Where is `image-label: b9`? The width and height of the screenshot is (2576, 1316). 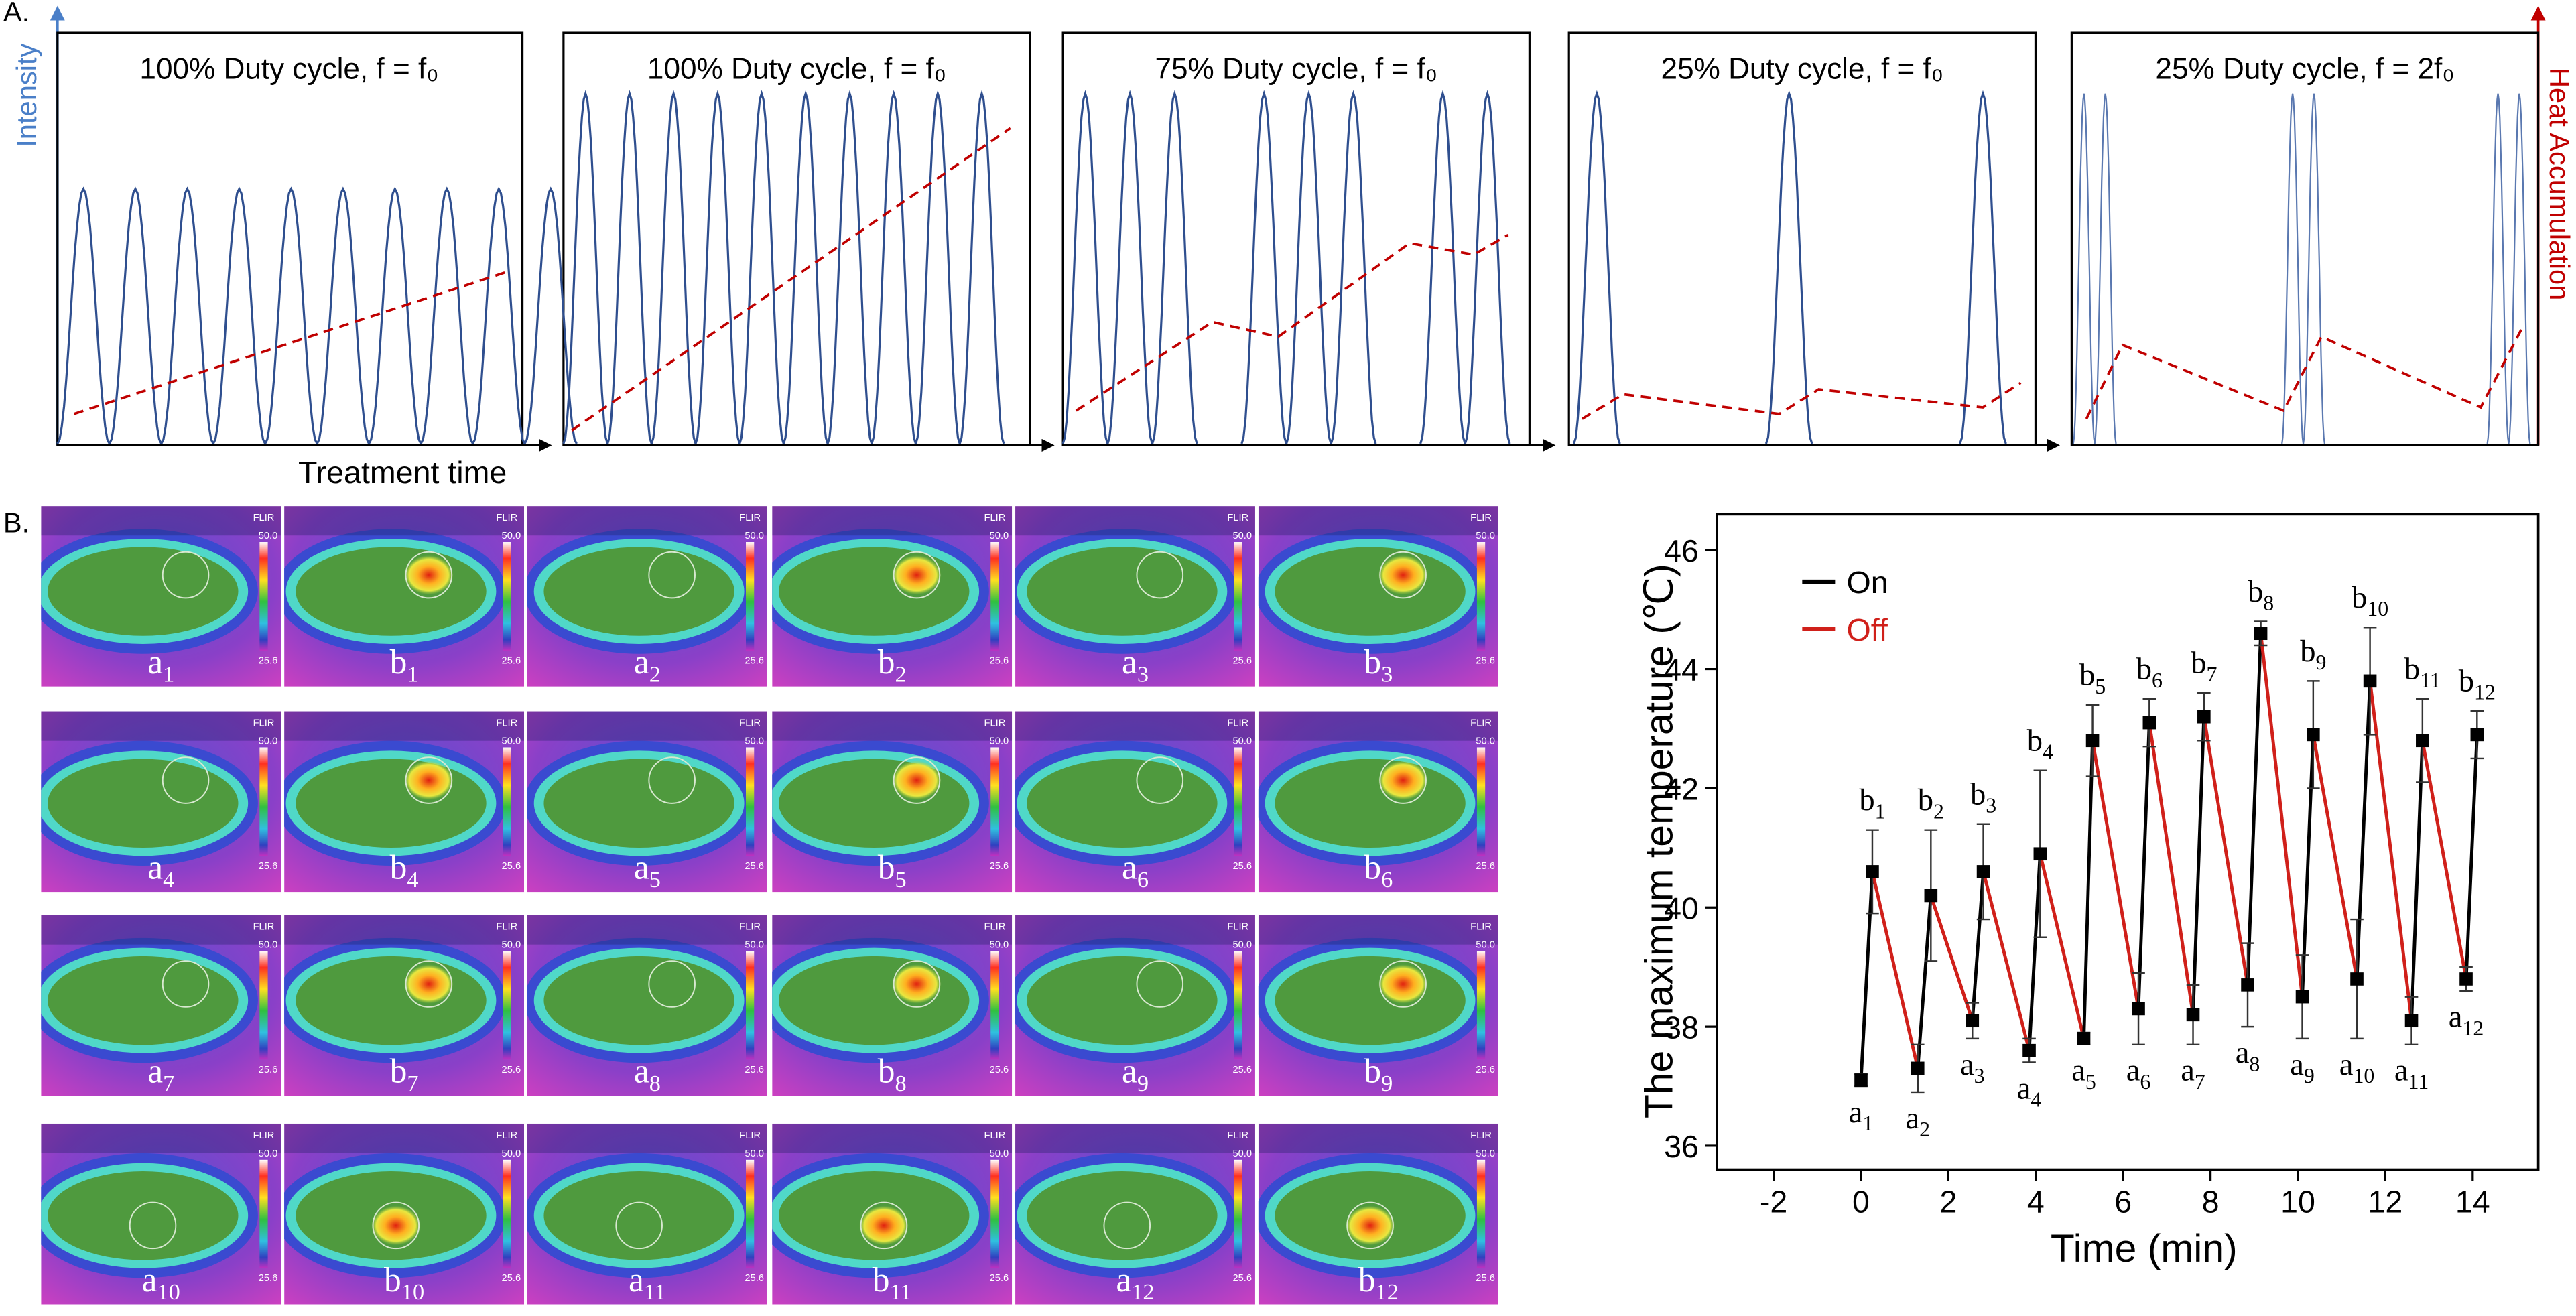 image-label: b9 is located at coordinates (1378, 1074).